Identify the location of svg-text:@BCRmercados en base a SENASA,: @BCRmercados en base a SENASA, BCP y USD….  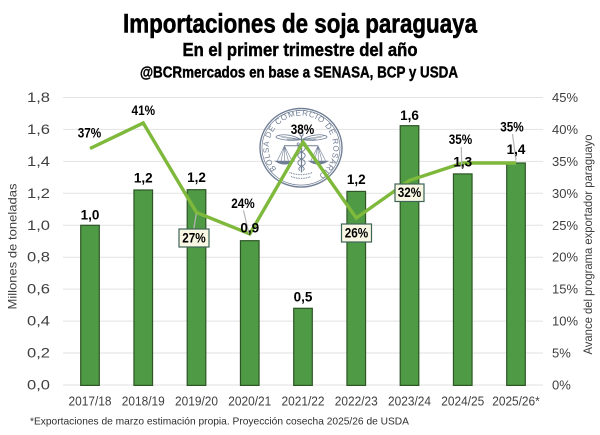
(299, 72).